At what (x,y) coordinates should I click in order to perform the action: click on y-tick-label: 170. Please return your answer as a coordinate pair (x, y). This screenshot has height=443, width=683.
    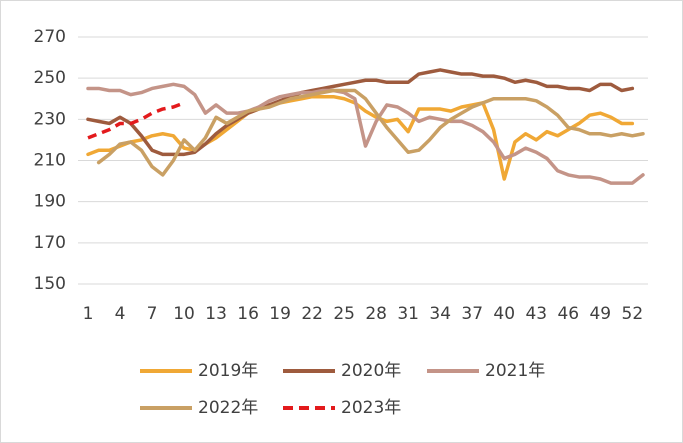
    Looking at the image, I should click on (50, 243).